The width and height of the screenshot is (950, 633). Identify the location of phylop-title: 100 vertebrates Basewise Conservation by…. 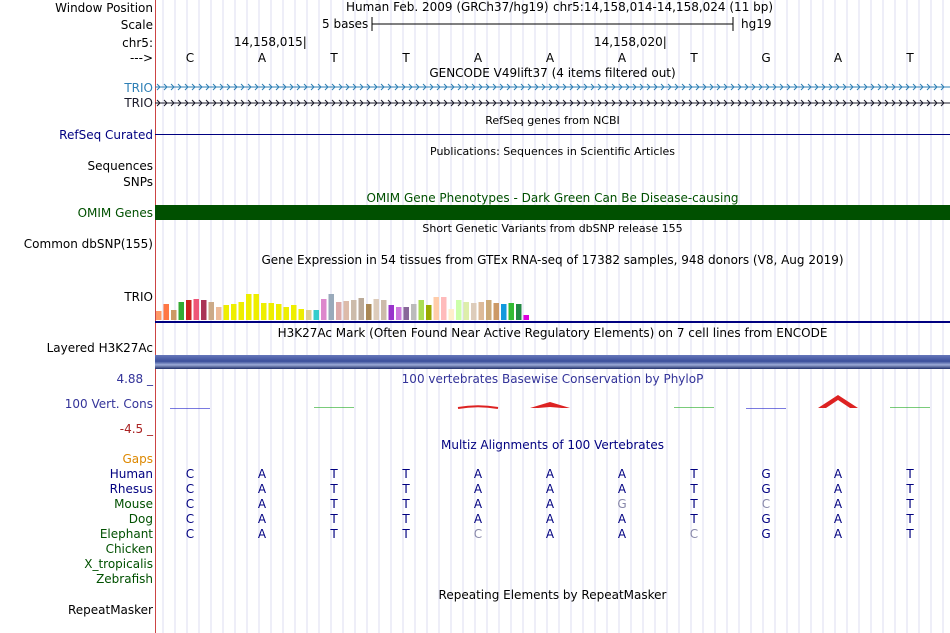
(552, 379).